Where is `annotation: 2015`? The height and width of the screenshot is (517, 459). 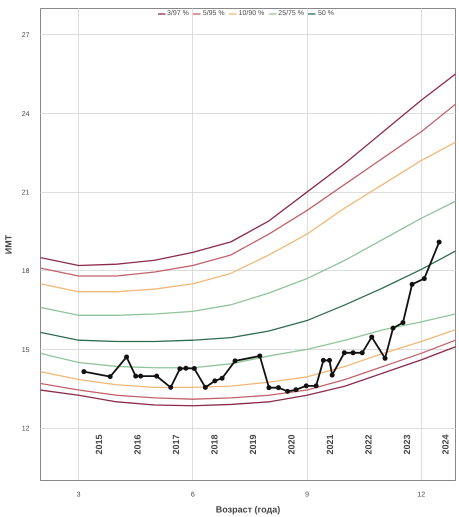
annotation: 2015 is located at coordinates (99, 444).